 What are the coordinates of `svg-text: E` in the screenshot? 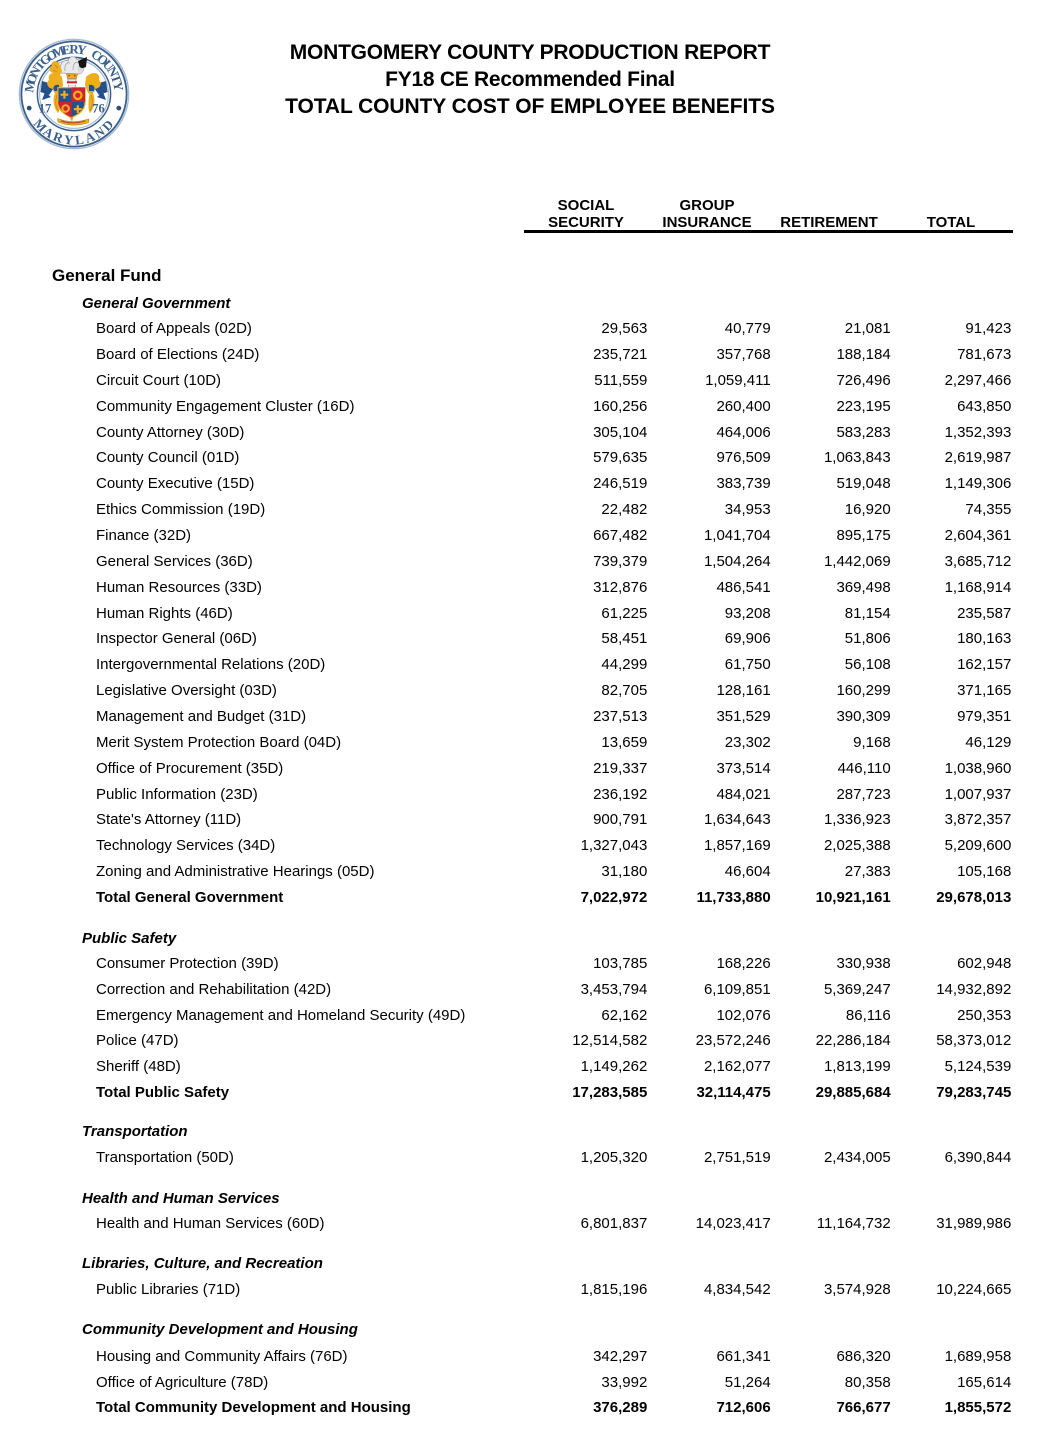 It's located at (66, 50).